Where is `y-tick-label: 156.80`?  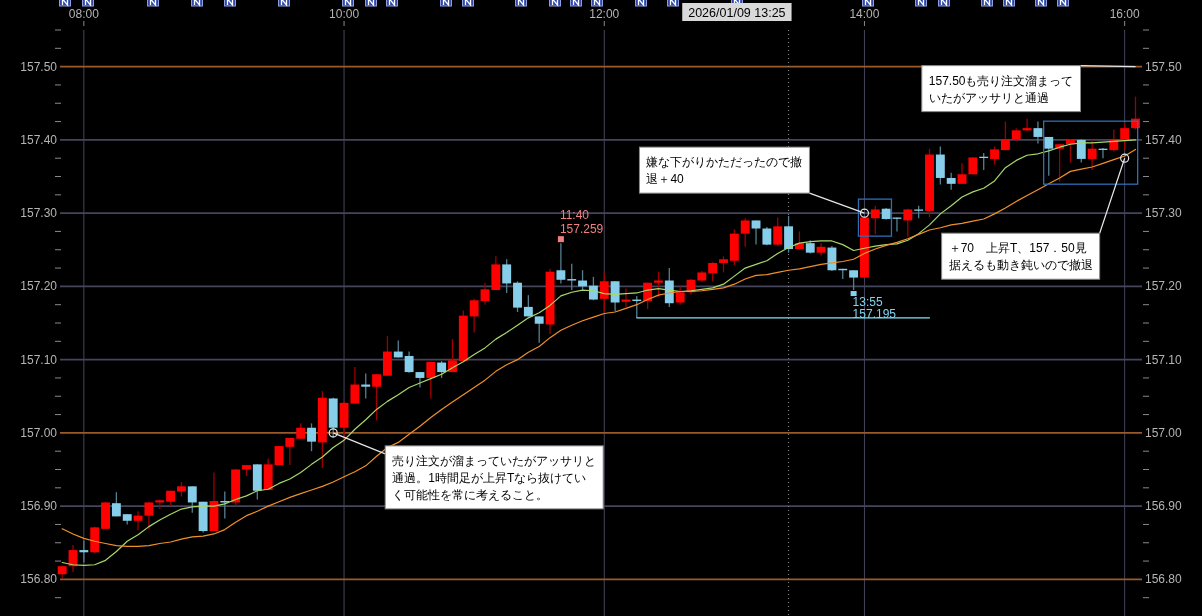 y-tick-label: 156.80 is located at coordinates (39, 579).